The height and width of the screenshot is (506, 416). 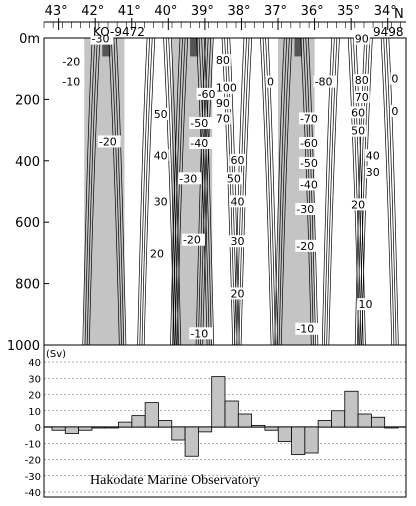 What do you see at coordinates (33, 444) in the screenshot?
I see `bar-y-tick-label: -10` at bounding box center [33, 444].